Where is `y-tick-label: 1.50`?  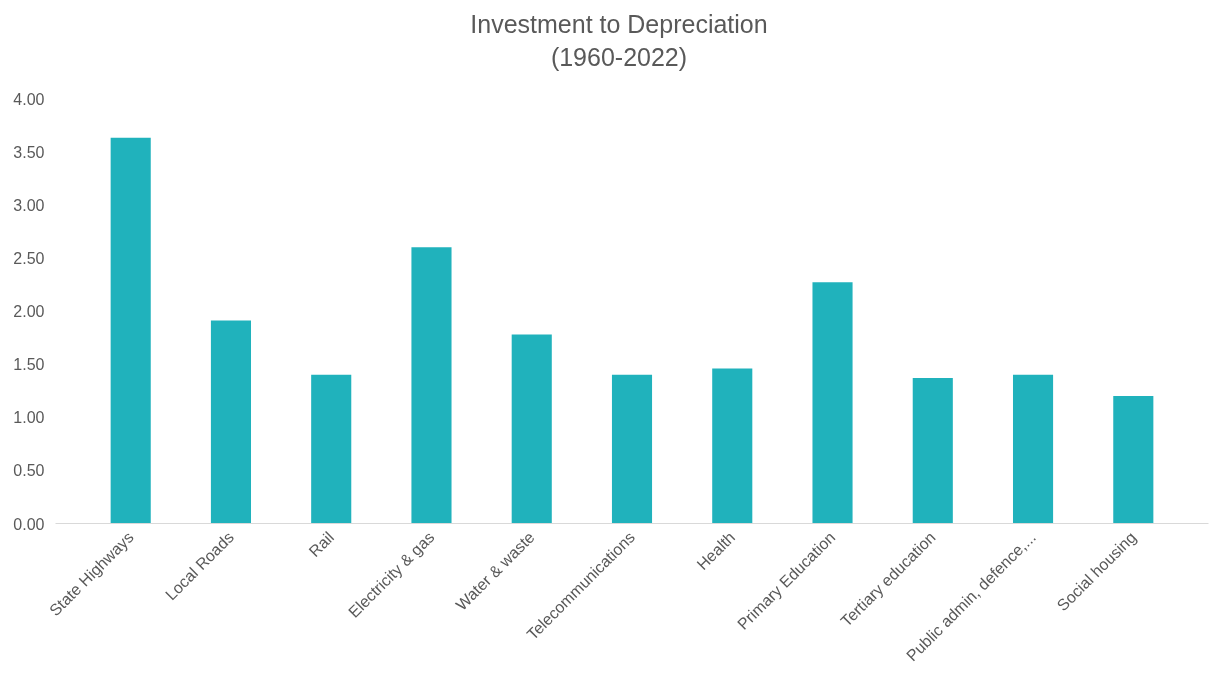 y-tick-label: 1.50 is located at coordinates (29, 365).